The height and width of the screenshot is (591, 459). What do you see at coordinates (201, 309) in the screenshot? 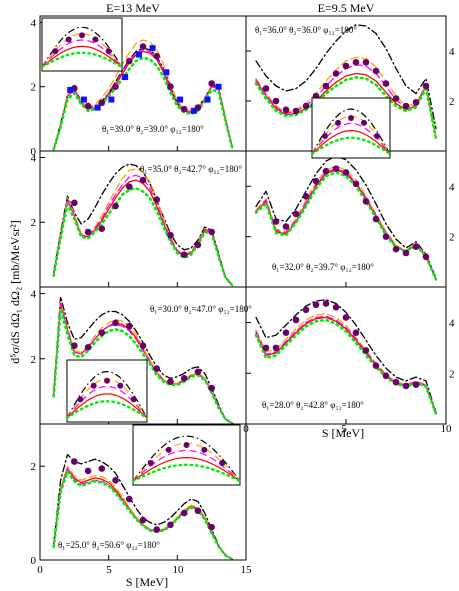
I see `angle-annotation: θ₁=30.0° θ₂=47.0° φ₁₂=180°` at bounding box center [201, 309].